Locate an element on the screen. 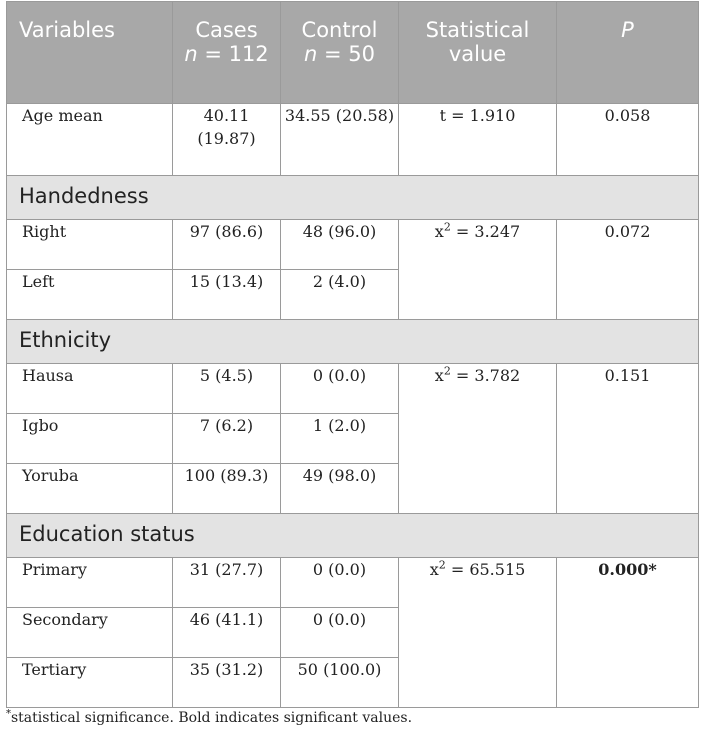  header-control-label: Control is located at coordinates (339, 30).